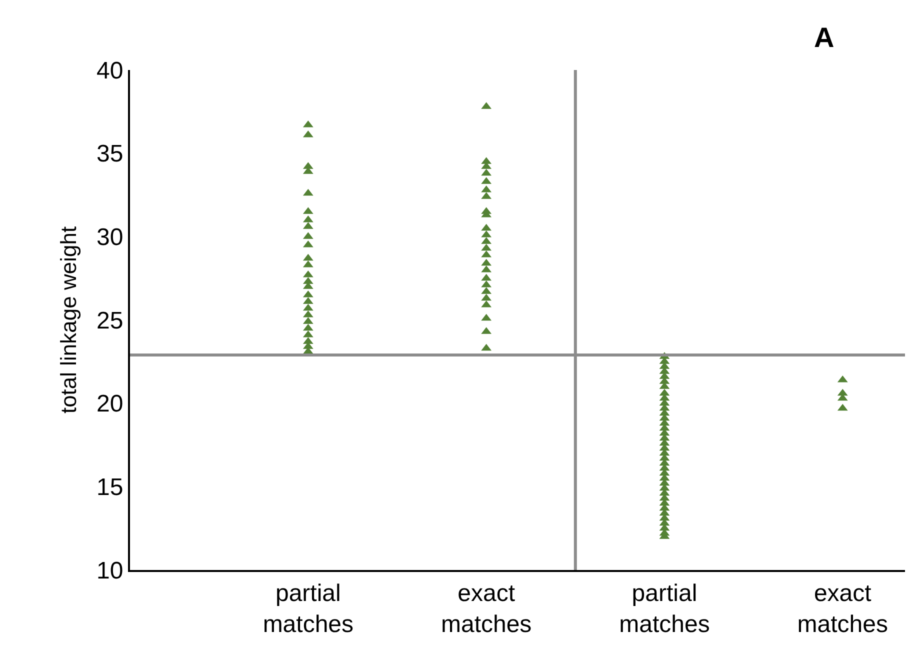  What do you see at coordinates (68, 320) in the screenshot?
I see `y-axis-title: total linkage weight` at bounding box center [68, 320].